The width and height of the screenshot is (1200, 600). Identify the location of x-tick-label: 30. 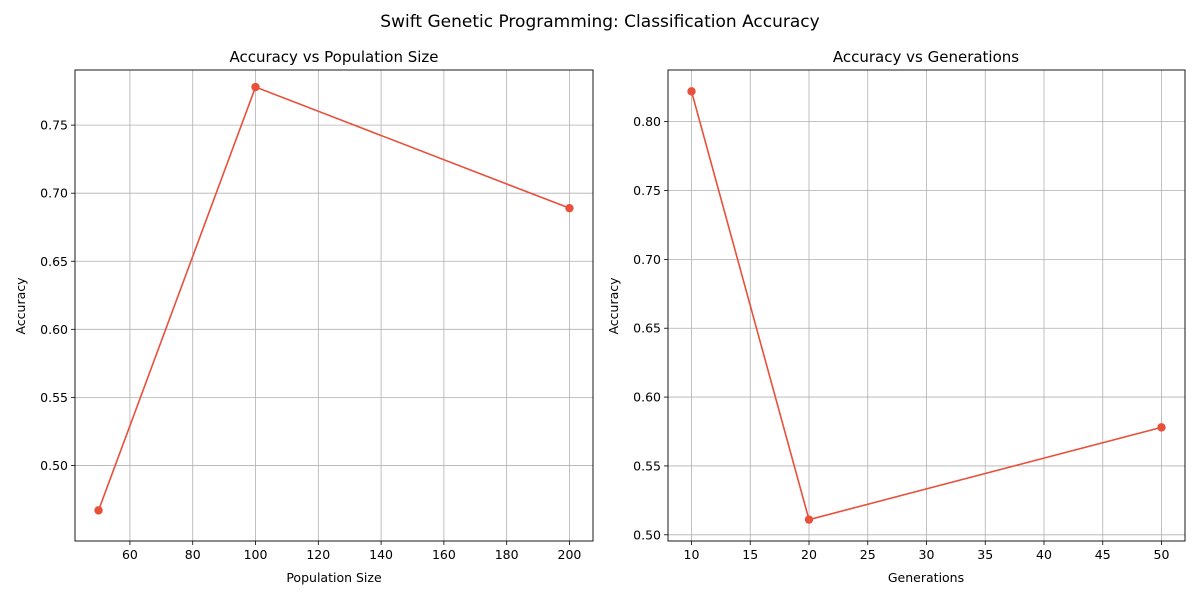
(927, 554).